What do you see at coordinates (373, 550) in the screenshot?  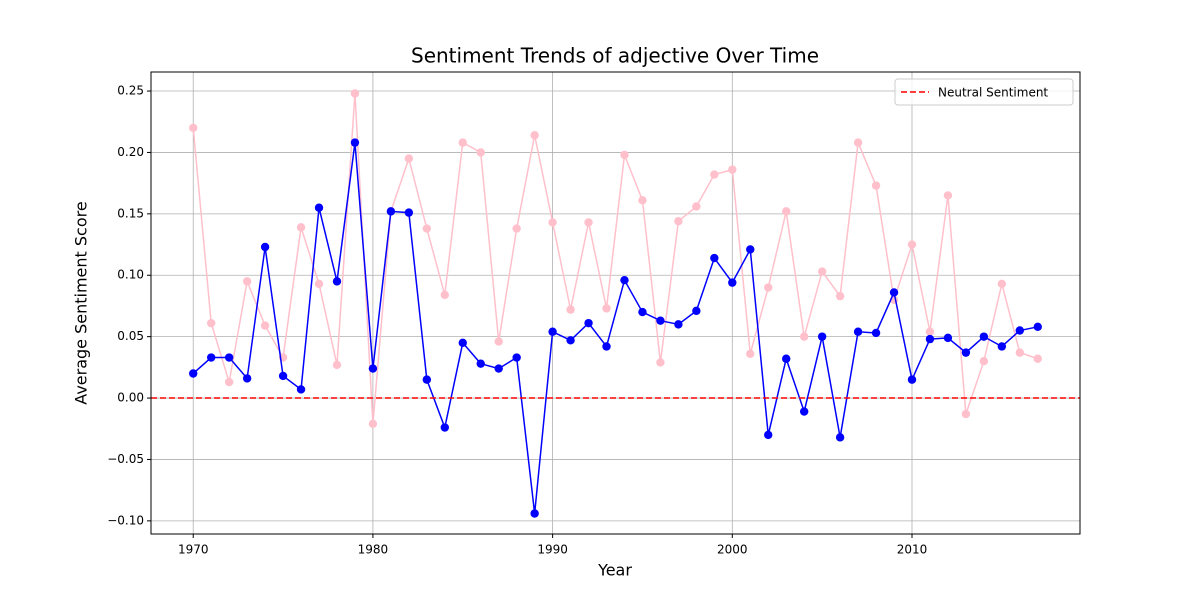 I see `x-tick-label: 1980` at bounding box center [373, 550].